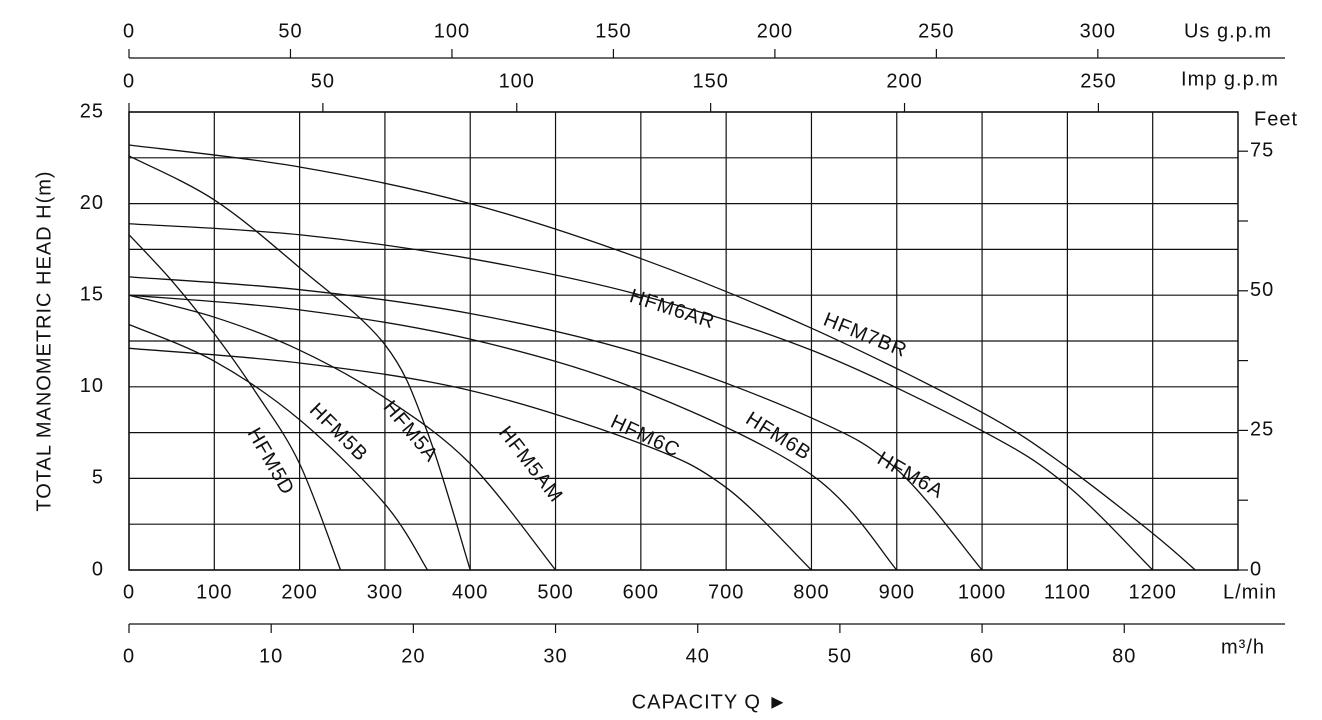  What do you see at coordinates (129, 656) in the screenshot?
I see `m3h-tick-label: 0` at bounding box center [129, 656].